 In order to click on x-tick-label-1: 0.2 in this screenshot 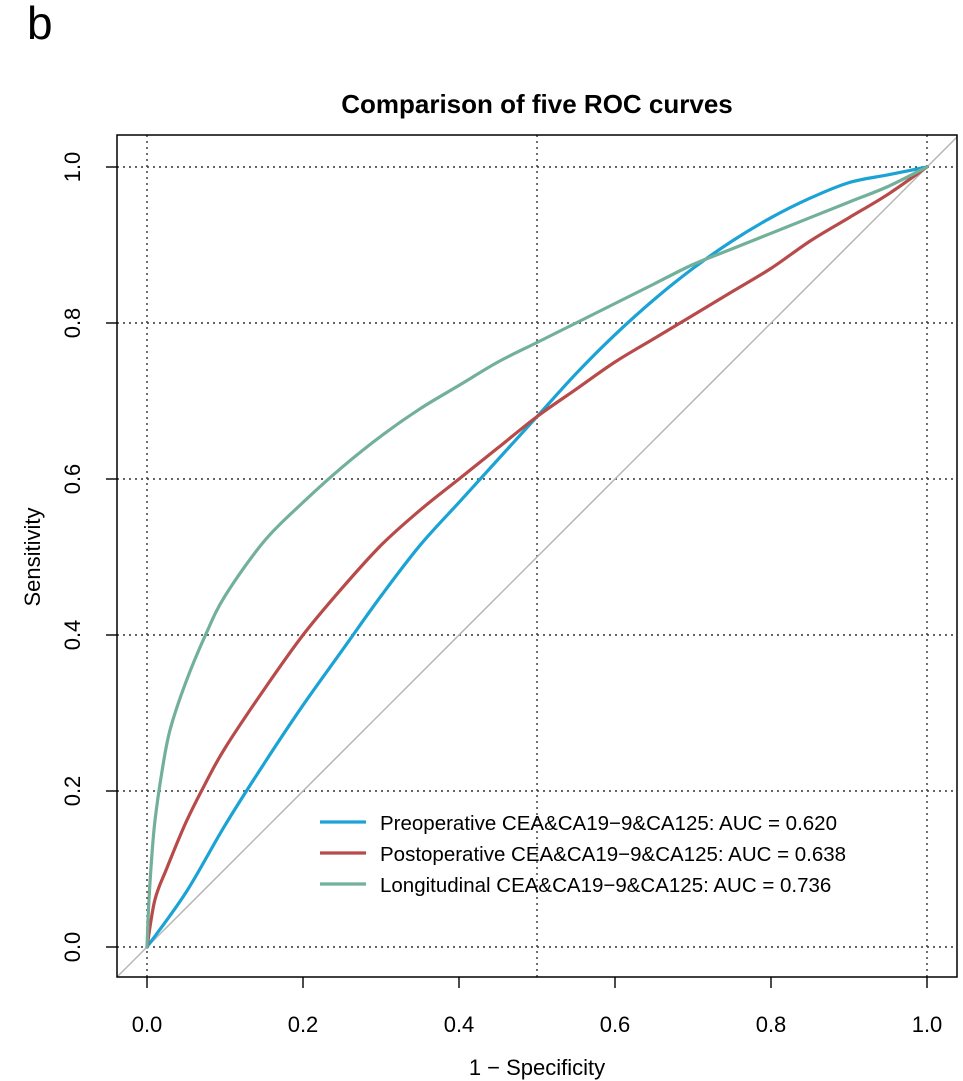, I will do `click(303, 1024)`.